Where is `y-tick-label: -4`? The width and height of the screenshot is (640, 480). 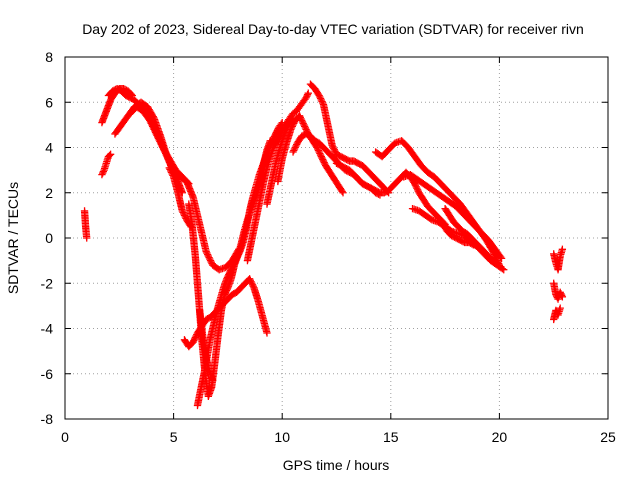
y-tick-label: -4 is located at coordinates (47, 329).